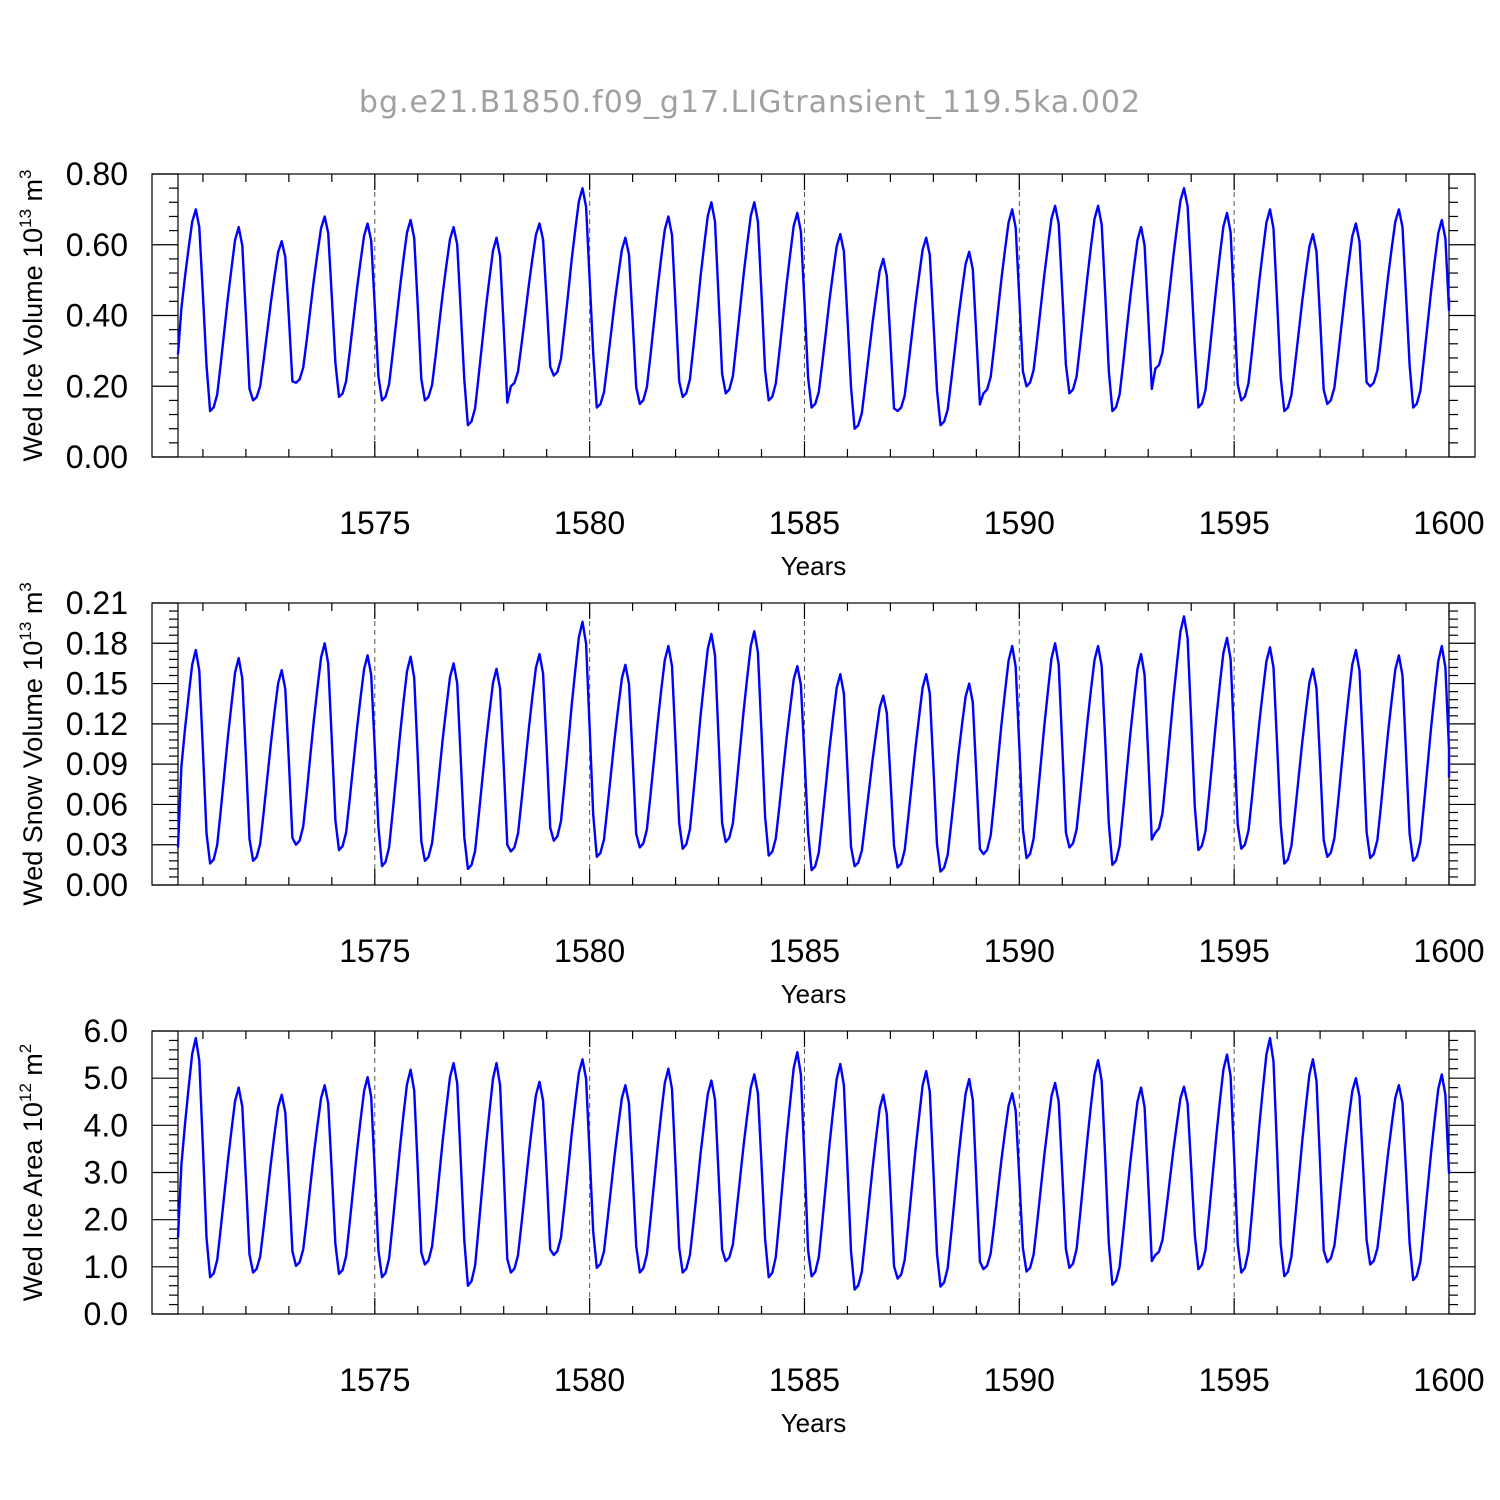 Image resolution: width=1500 pixels, height=1500 pixels. Describe the element at coordinates (106, 1220) in the screenshot. I see `y-tick-label: 2.0` at that location.